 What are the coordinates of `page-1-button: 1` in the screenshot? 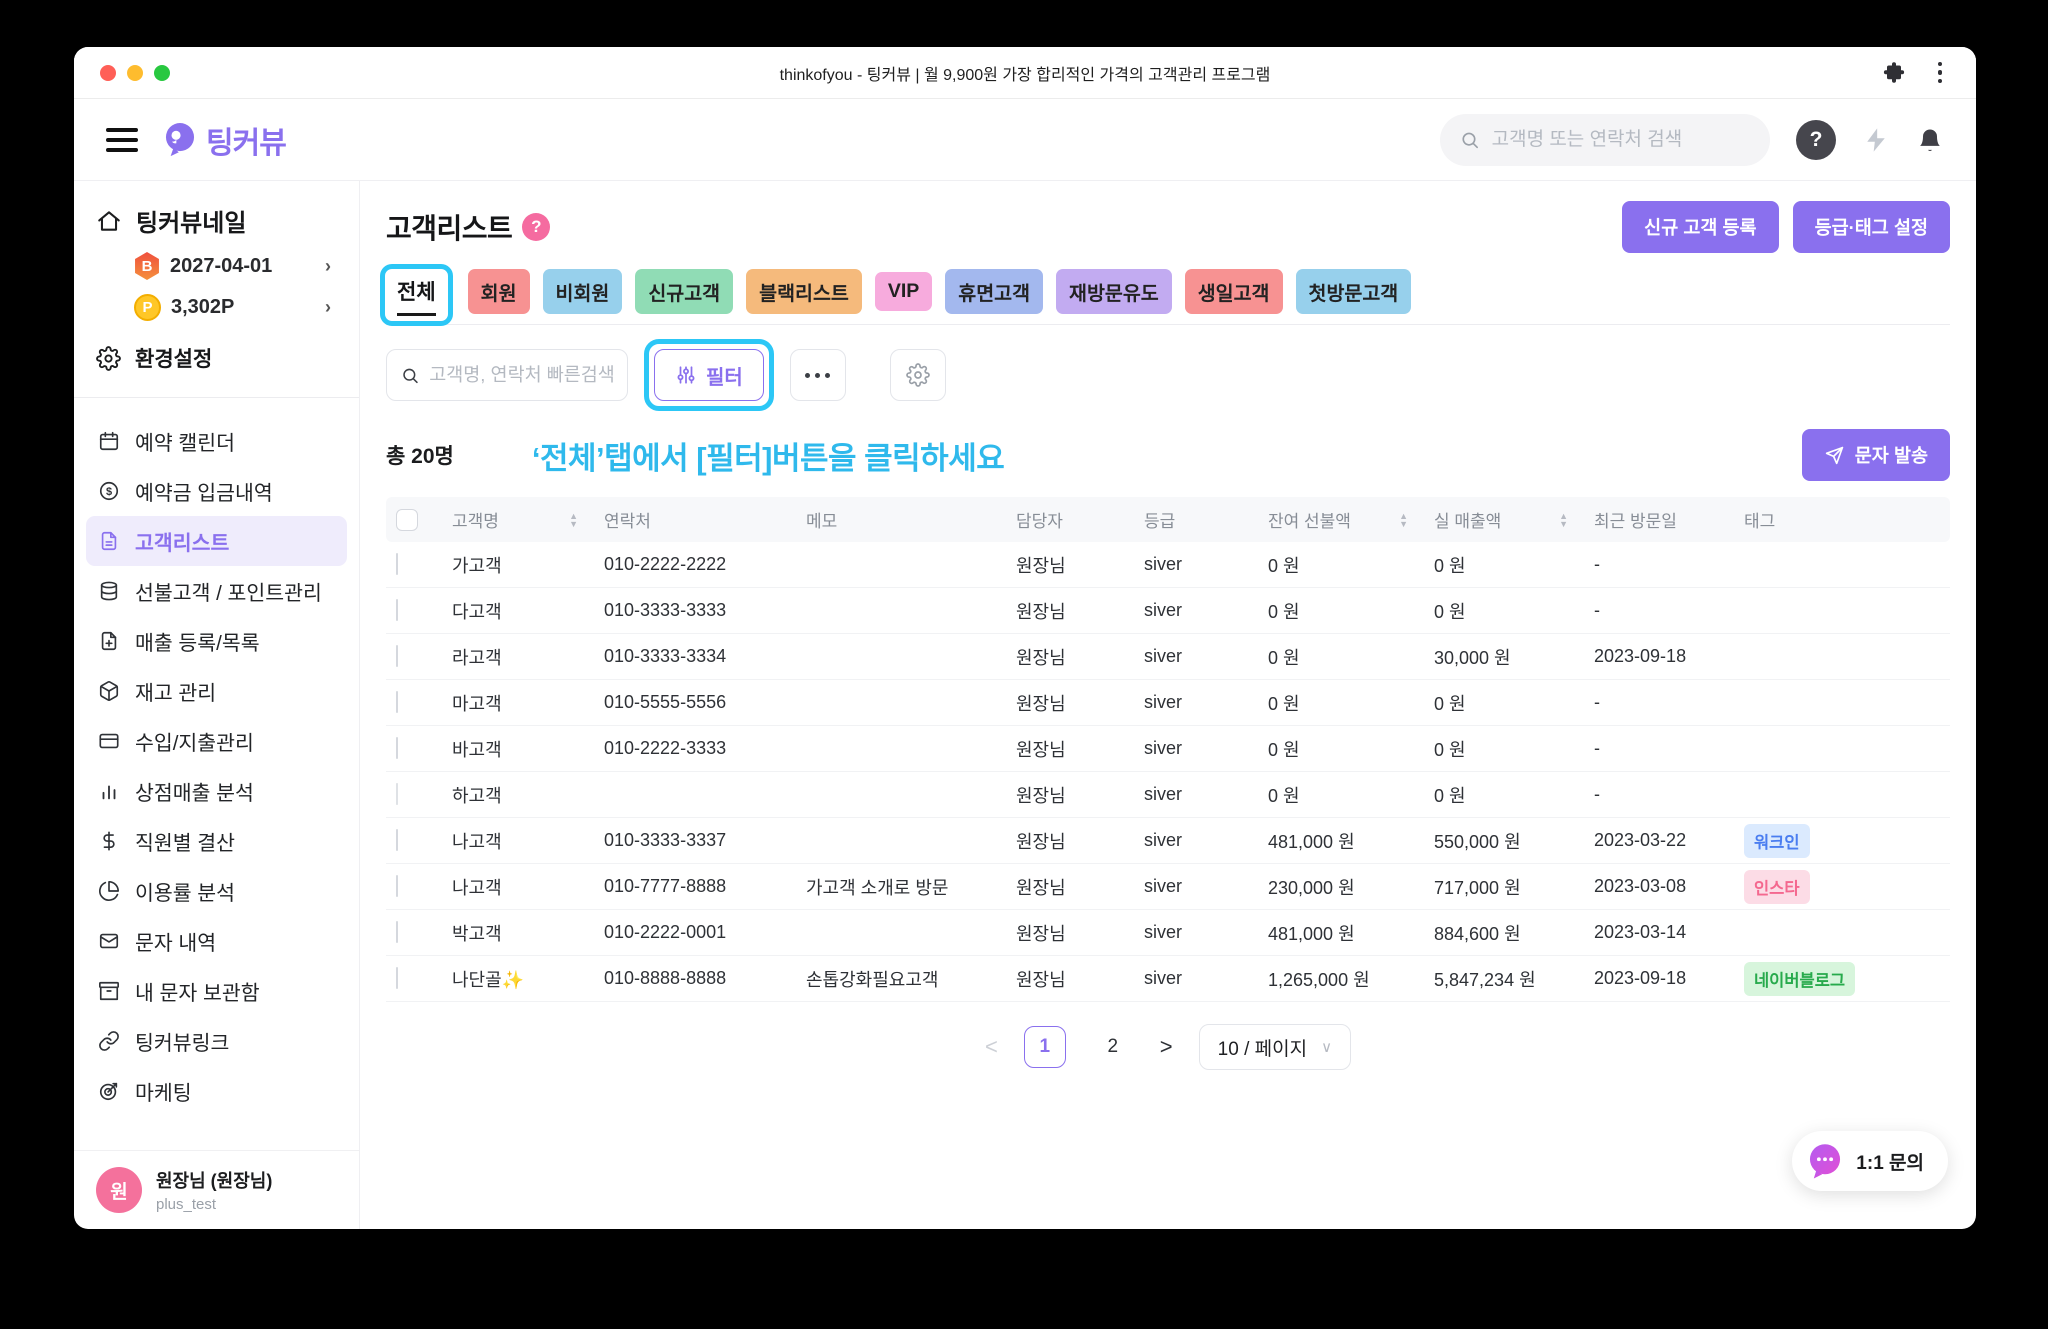 It's located at (1044, 1047).